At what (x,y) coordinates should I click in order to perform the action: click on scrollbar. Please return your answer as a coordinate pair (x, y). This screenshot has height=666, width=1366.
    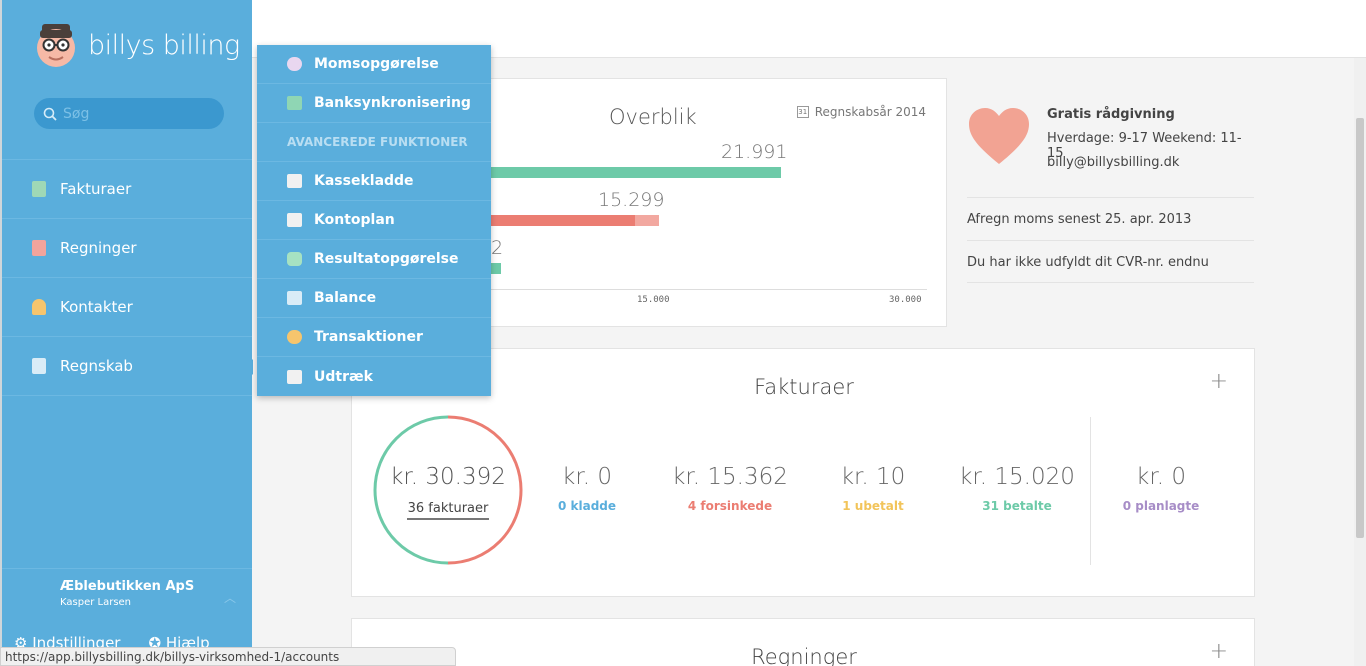
    Looking at the image, I should click on (1360, 362).